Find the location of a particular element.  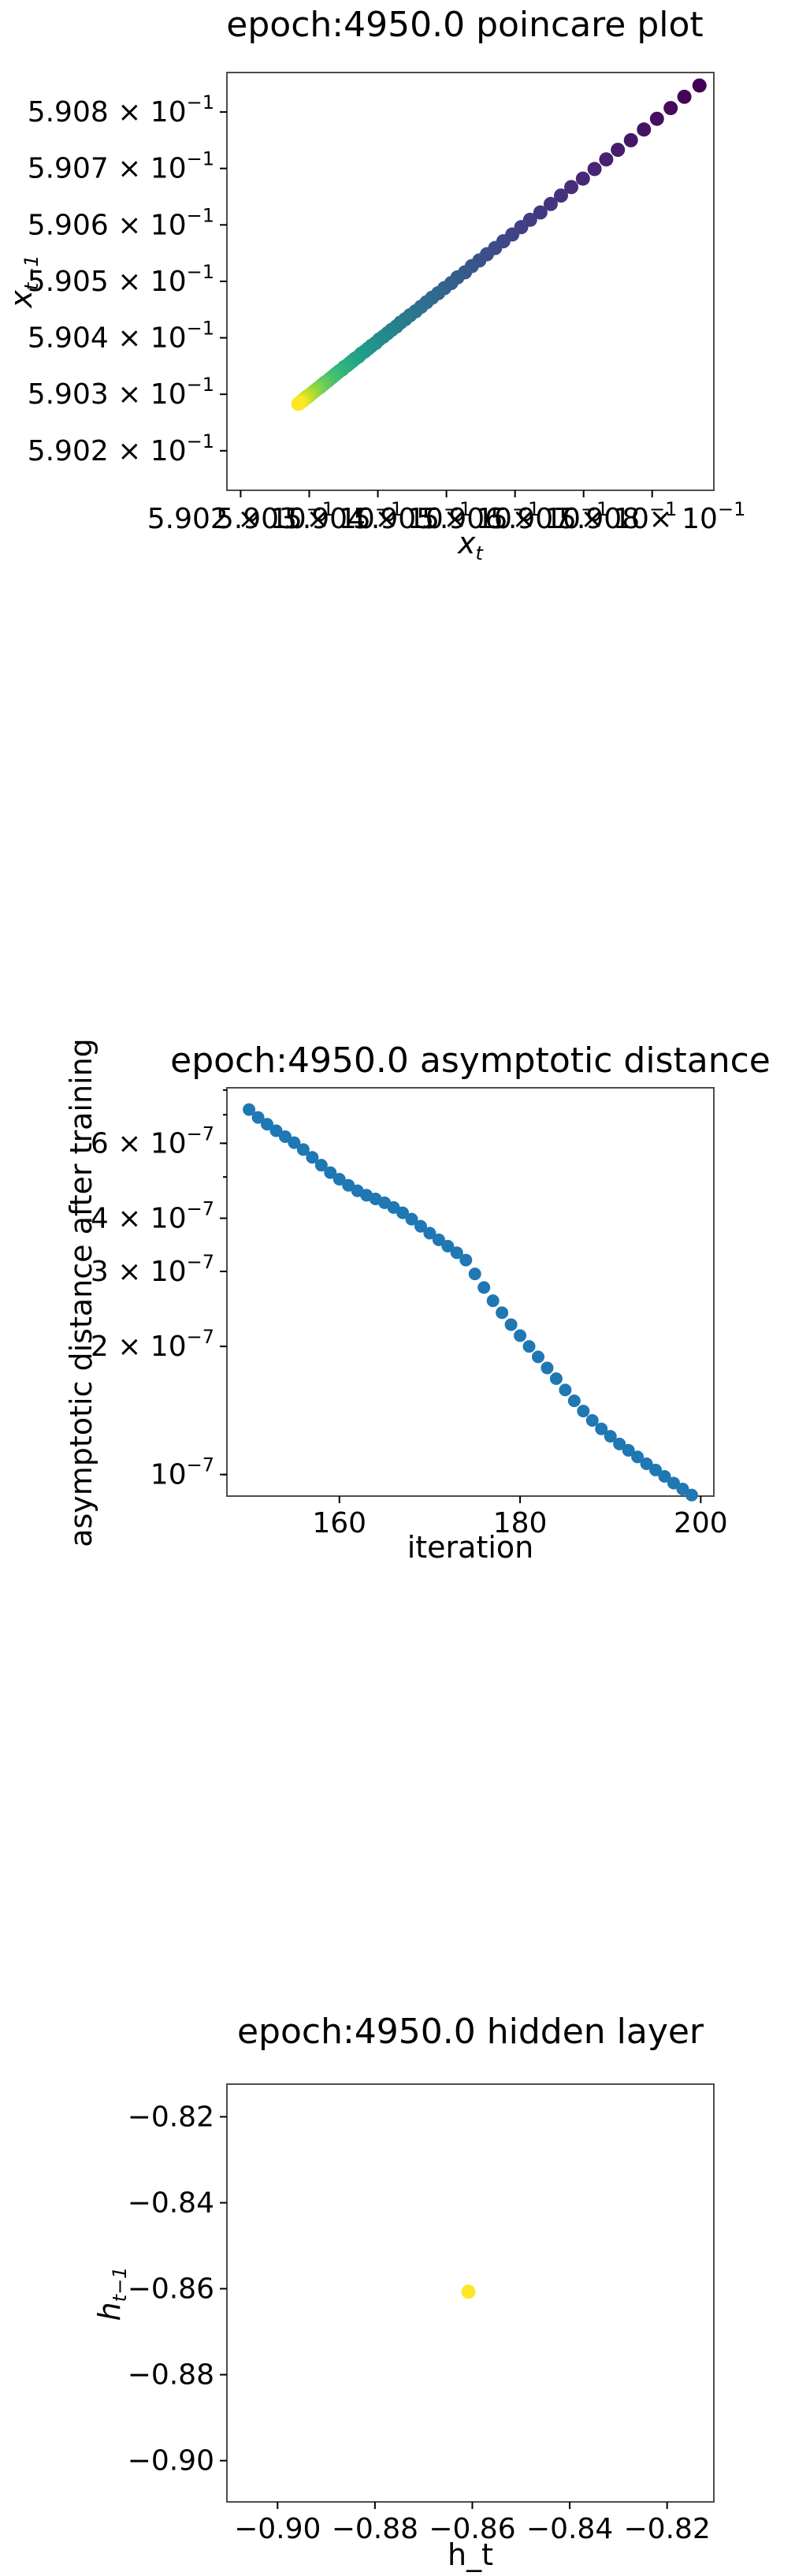

poincare-x-tick-label: 5.908 × 10⁻¹ is located at coordinates (652, 516).